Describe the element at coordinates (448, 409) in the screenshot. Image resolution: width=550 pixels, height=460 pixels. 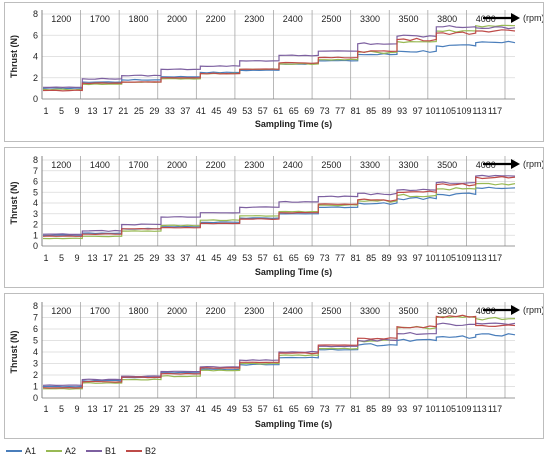
I see `x-tick-label: 105` at that location.